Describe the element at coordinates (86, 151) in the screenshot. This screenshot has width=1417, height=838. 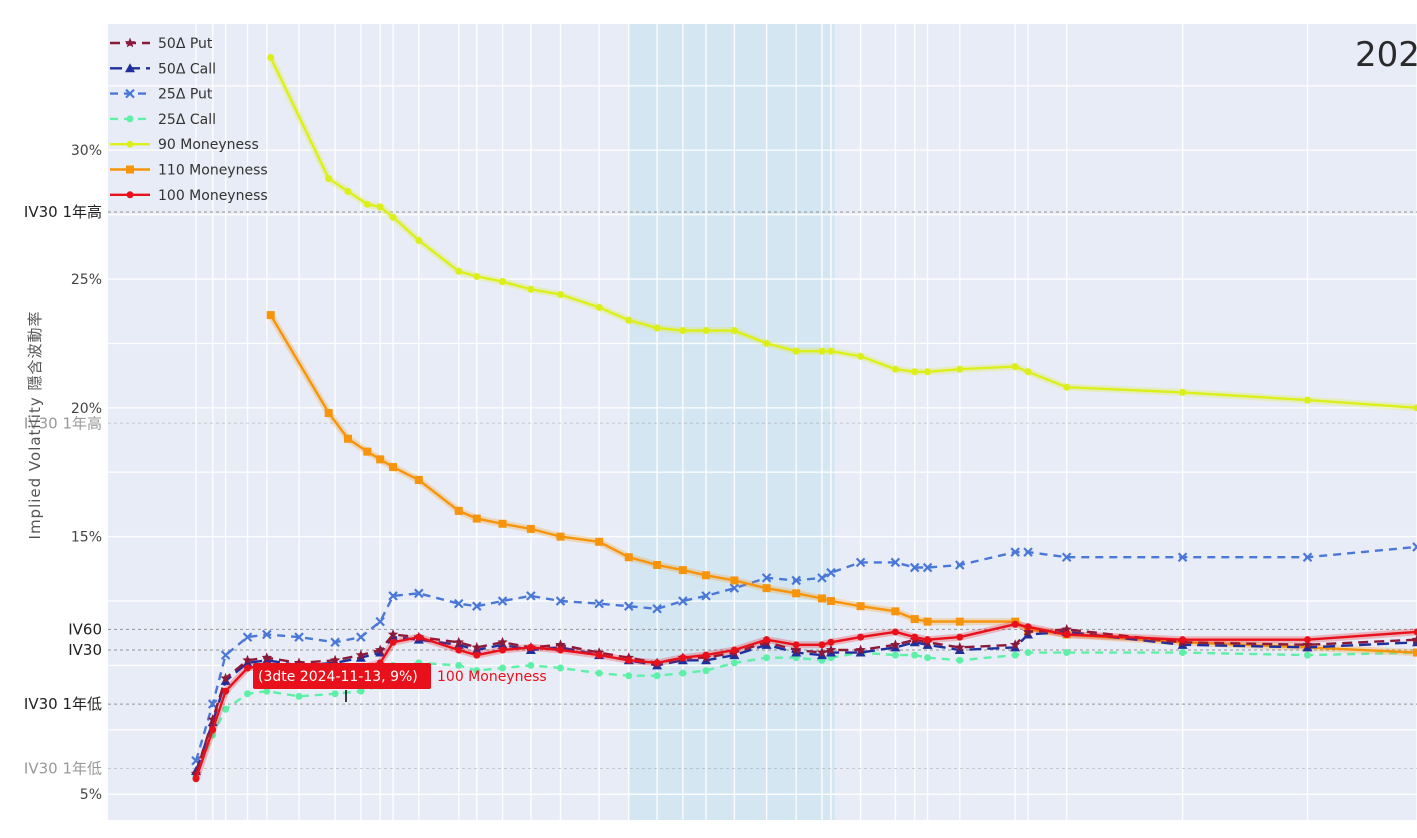
I see `y-tick-label: 30%` at that location.